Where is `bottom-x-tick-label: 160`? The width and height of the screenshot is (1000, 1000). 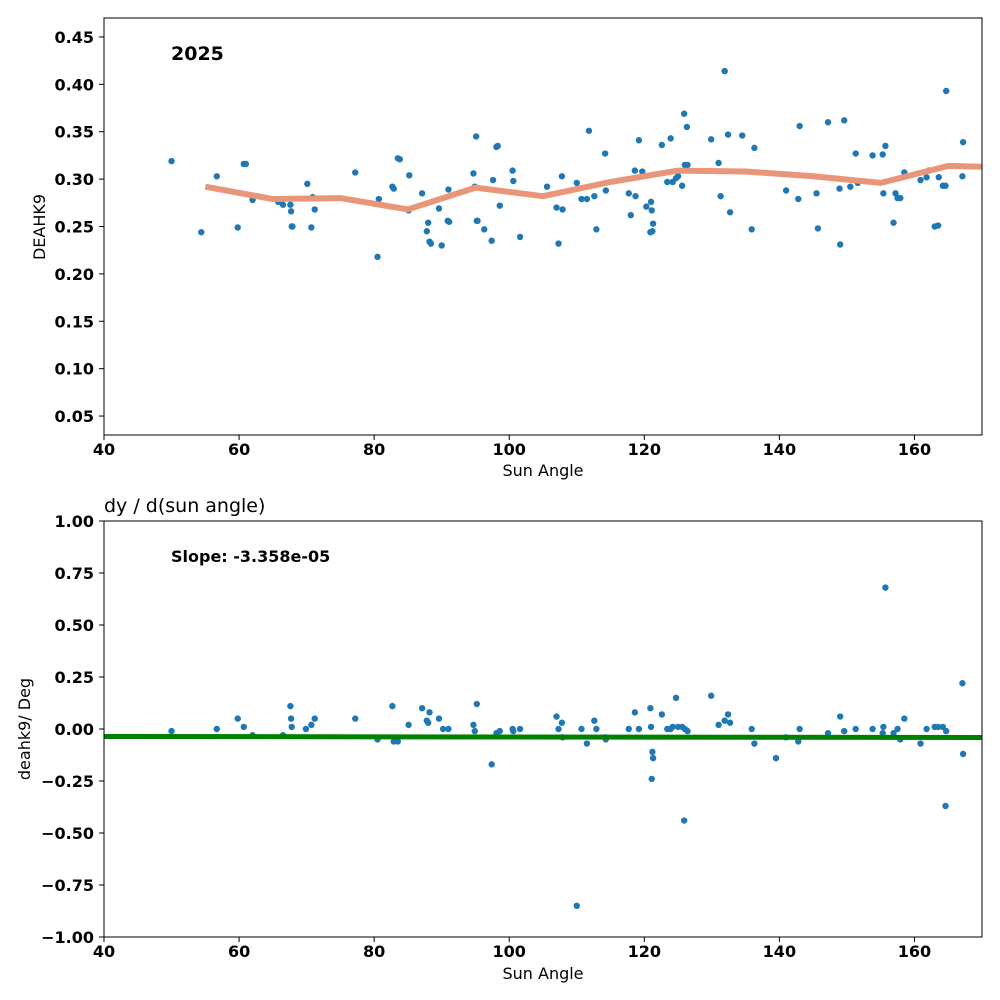 bottom-x-tick-label: 160 is located at coordinates (914, 951).